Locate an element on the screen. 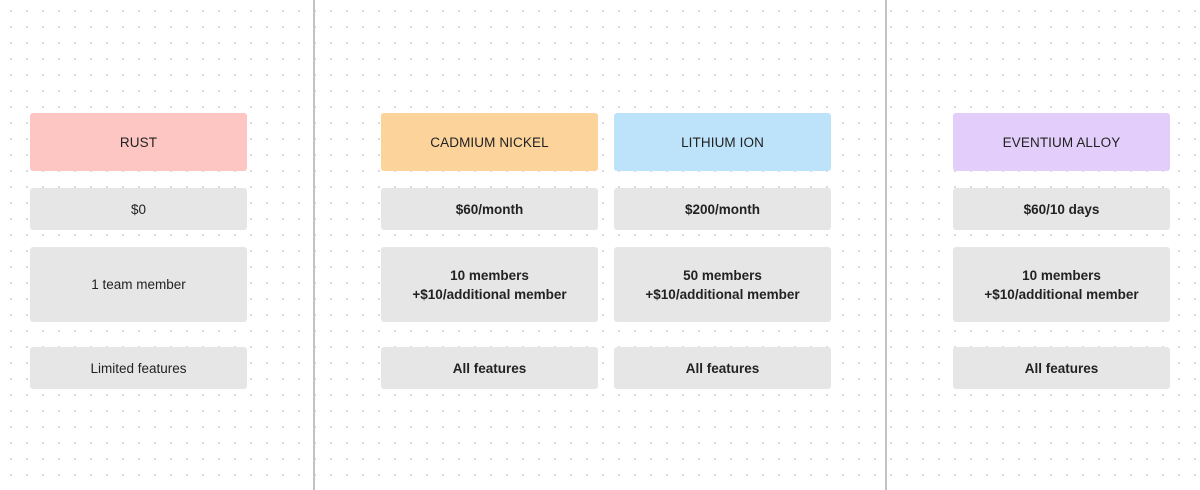  section-divider-right is located at coordinates (886, 245).